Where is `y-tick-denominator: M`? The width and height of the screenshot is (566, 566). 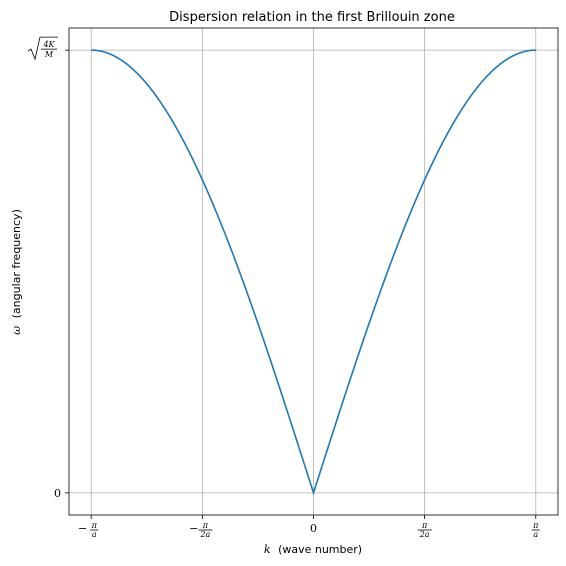
y-tick-denominator: M is located at coordinates (49, 54).